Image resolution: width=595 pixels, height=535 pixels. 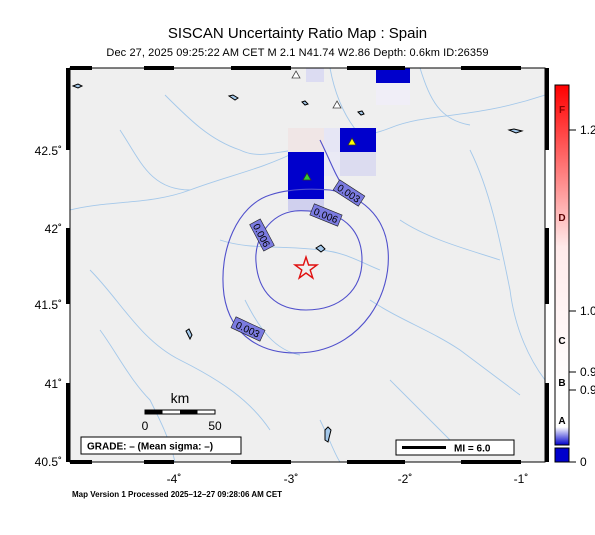 What do you see at coordinates (180, 398) in the screenshot?
I see `scale-unit: km` at bounding box center [180, 398].